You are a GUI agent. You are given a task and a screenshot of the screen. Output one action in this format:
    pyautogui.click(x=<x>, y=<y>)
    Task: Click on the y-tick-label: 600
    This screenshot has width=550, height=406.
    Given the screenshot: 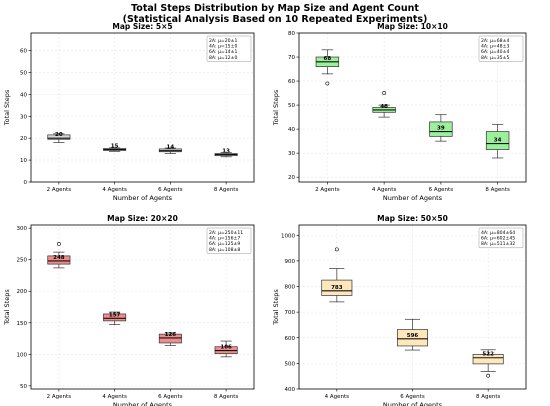 What is the action you would take?
    pyautogui.click(x=290, y=339)
    